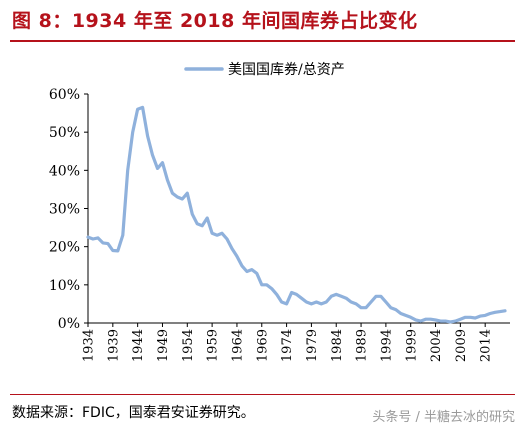 The height and width of the screenshot is (434, 525). I want to click on x-tick-label: 1949, so click(163, 345).